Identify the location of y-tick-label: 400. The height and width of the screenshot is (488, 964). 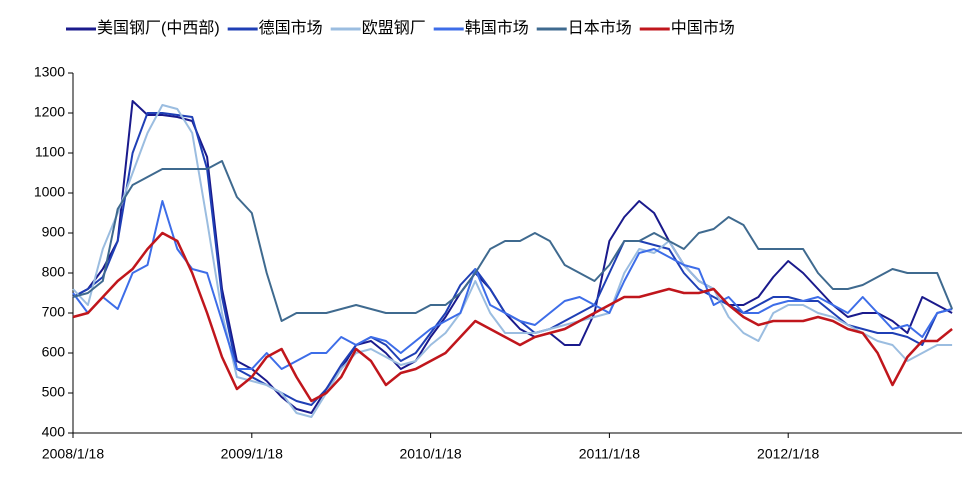
(54, 432).